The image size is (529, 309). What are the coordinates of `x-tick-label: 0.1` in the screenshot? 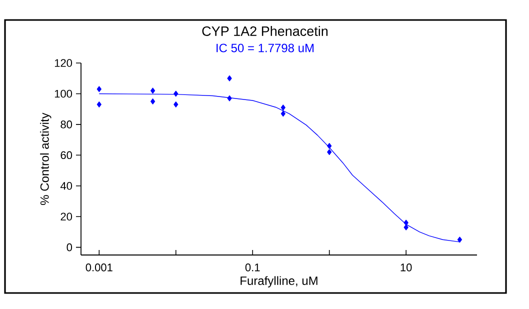 It's located at (252, 268).